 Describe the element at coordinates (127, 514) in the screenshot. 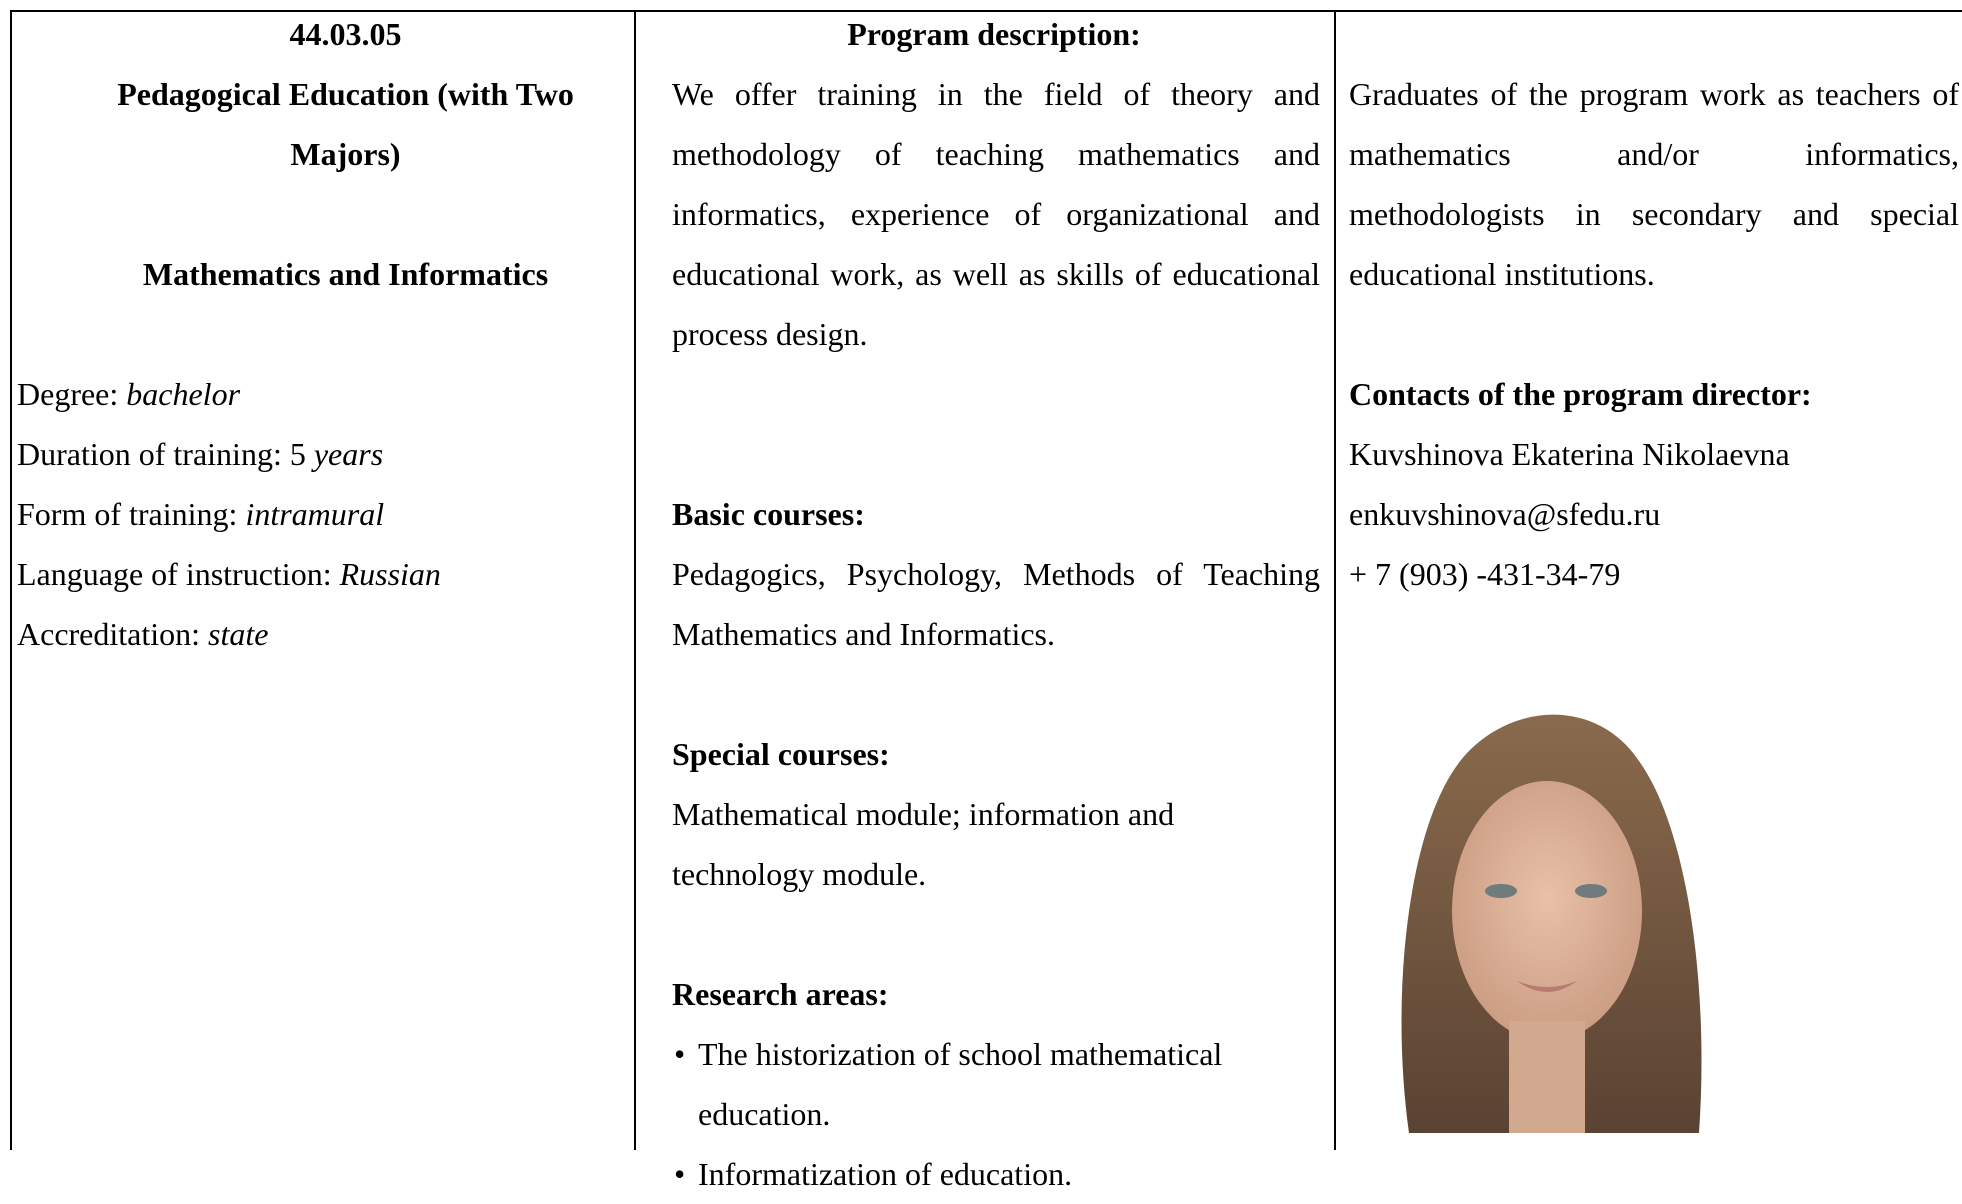

I see `fact-label: Form of training:` at that location.